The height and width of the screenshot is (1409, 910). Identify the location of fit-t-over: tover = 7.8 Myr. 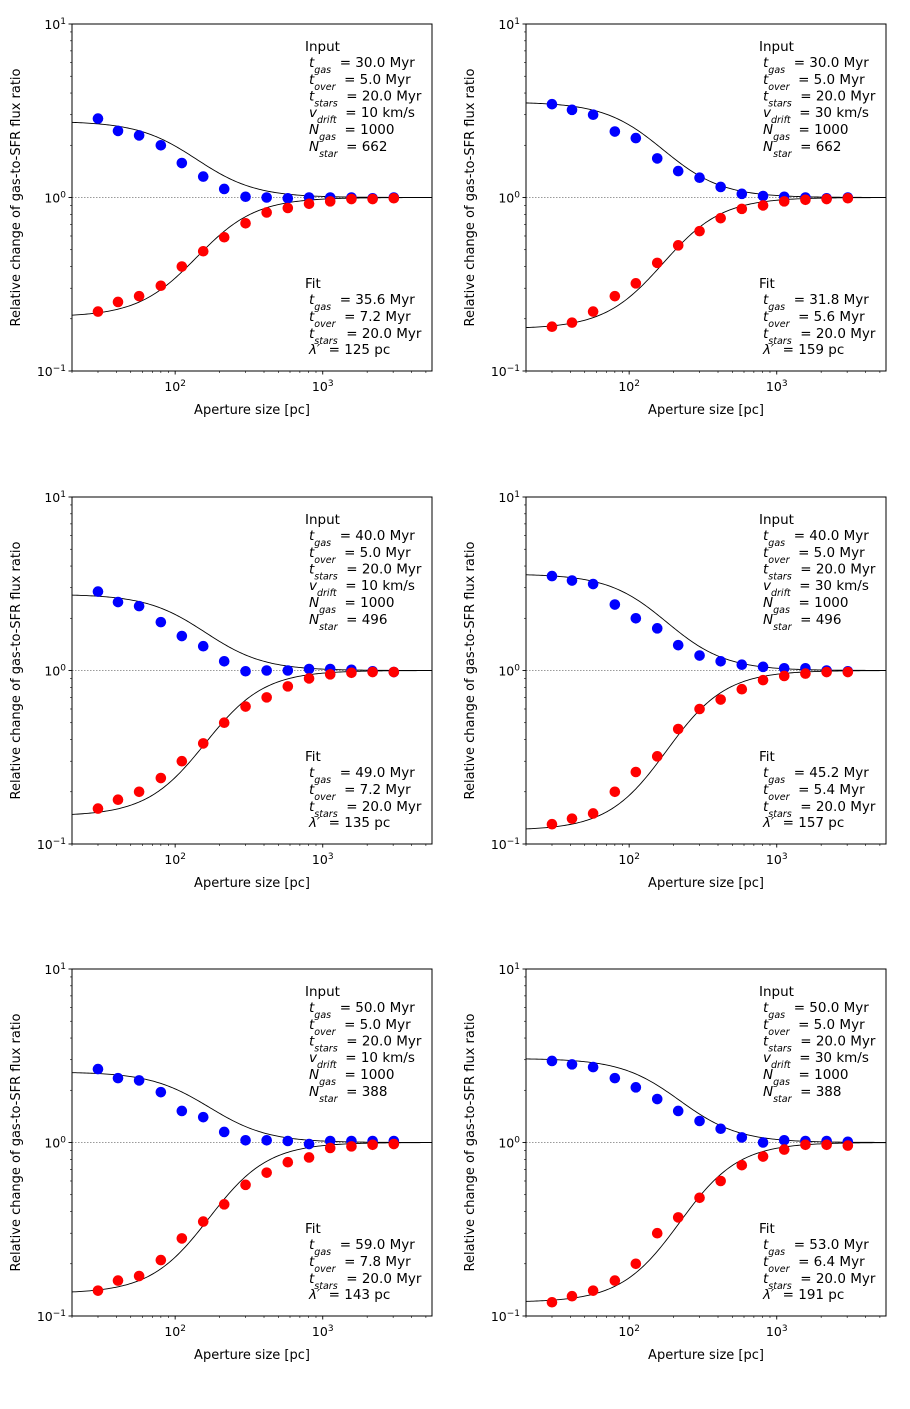
(360, 1264).